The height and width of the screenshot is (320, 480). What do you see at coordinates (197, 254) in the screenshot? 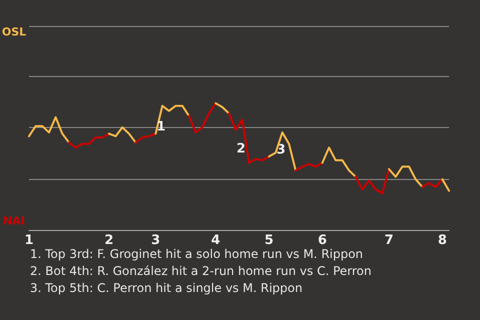
I see `text: 1. Top 3rd: F. Groginet hit a solo home run vs M. Rippon` at bounding box center [197, 254].